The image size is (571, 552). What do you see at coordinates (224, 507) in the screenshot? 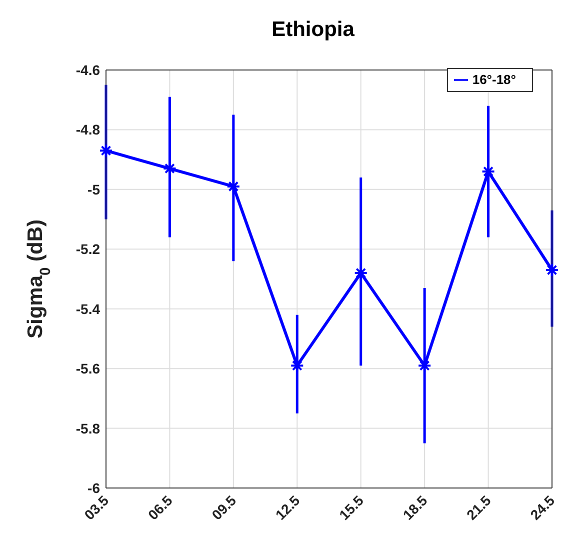
I see `x-tick-label: 09.5` at bounding box center [224, 507].